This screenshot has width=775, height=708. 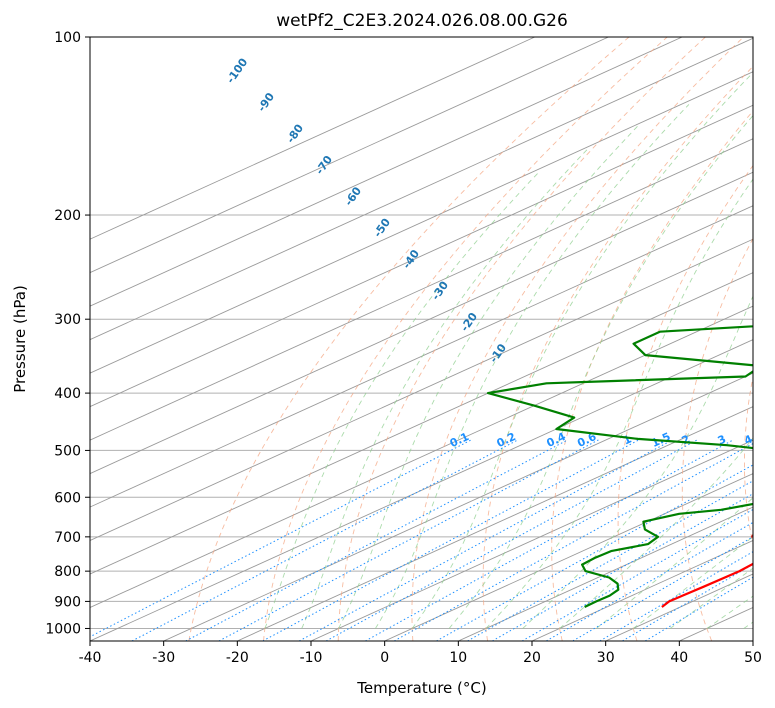 What do you see at coordinates (67, 572) in the screenshot?
I see `y-tick-label: 800` at bounding box center [67, 572].